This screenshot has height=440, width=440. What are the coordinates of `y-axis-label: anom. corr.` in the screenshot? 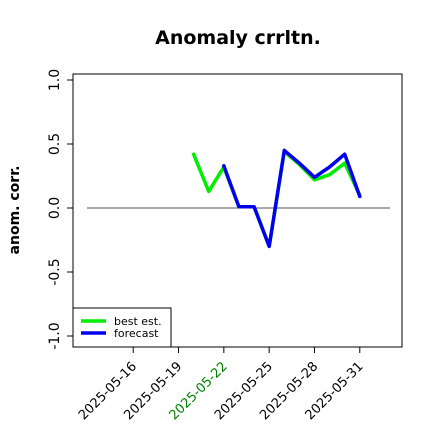 It's located at (15, 210).